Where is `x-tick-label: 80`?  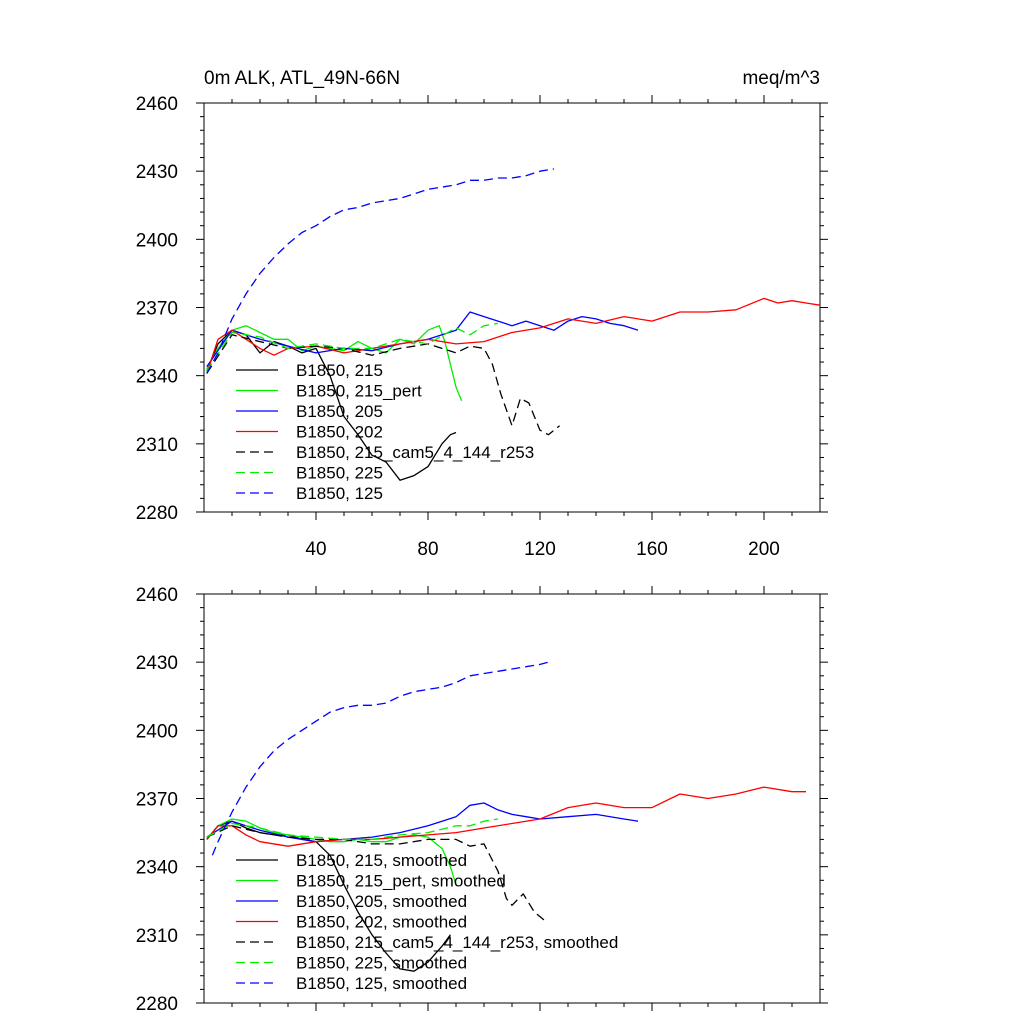 x-tick-label: 80 is located at coordinates (427, 549).